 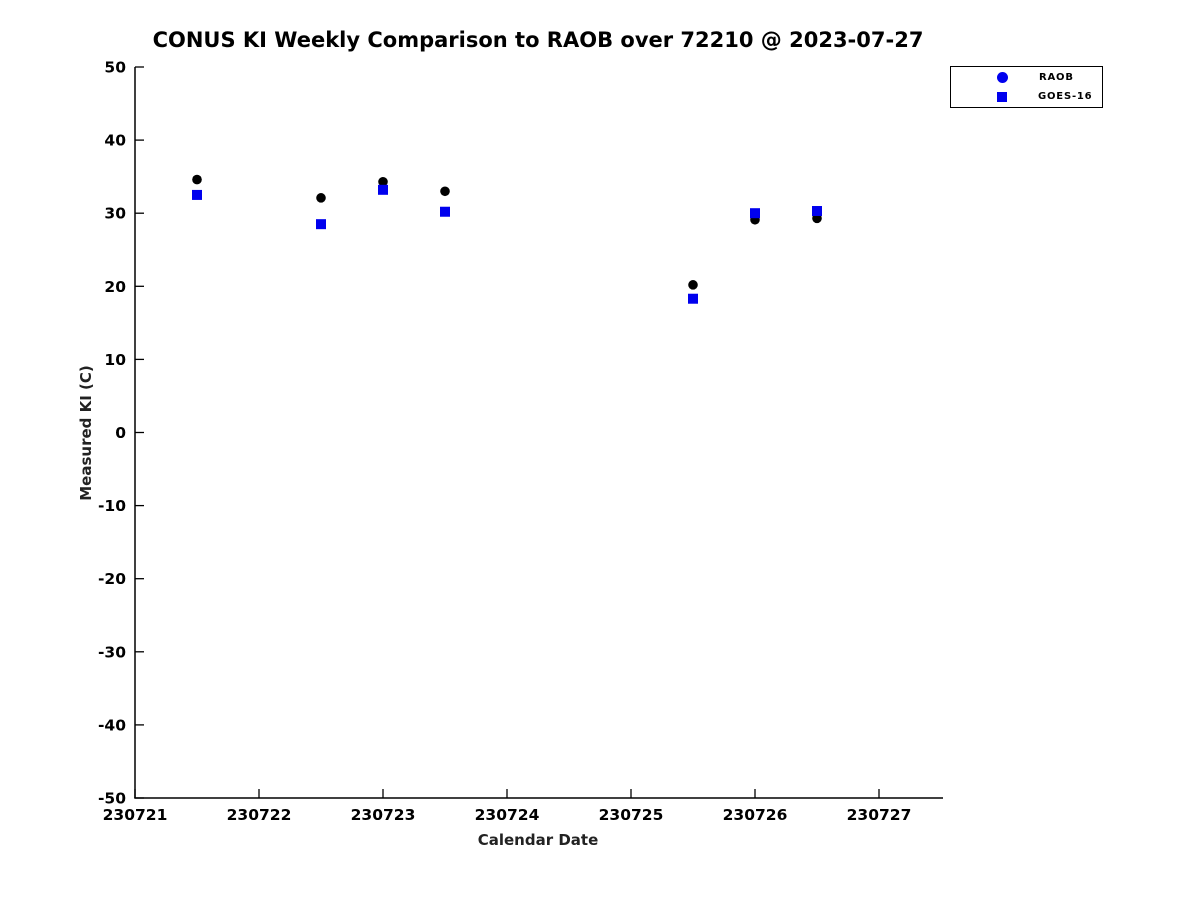 What do you see at coordinates (1065, 96) in the screenshot?
I see `legend-label-goes16: GOES-16` at bounding box center [1065, 96].